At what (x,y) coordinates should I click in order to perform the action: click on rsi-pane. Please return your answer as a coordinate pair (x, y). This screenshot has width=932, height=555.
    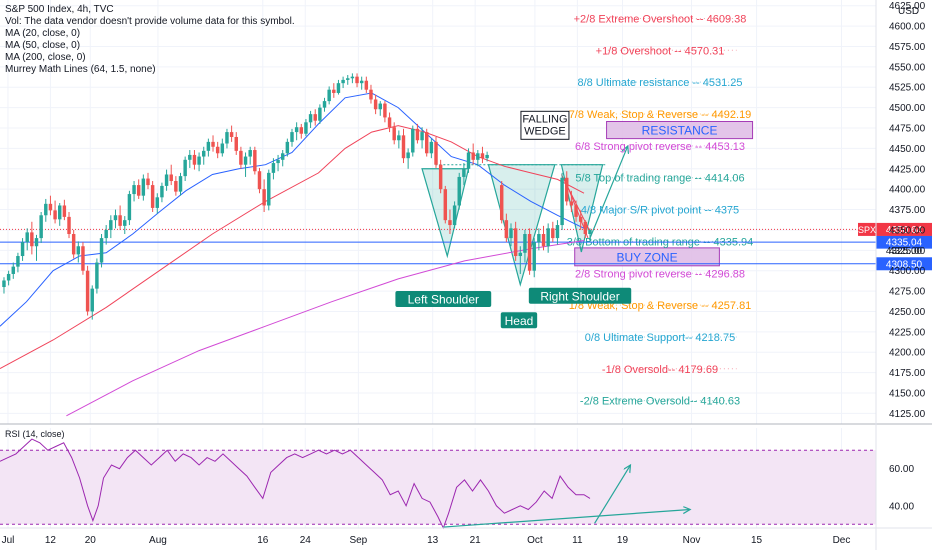
    Looking at the image, I should click on (345, 484).